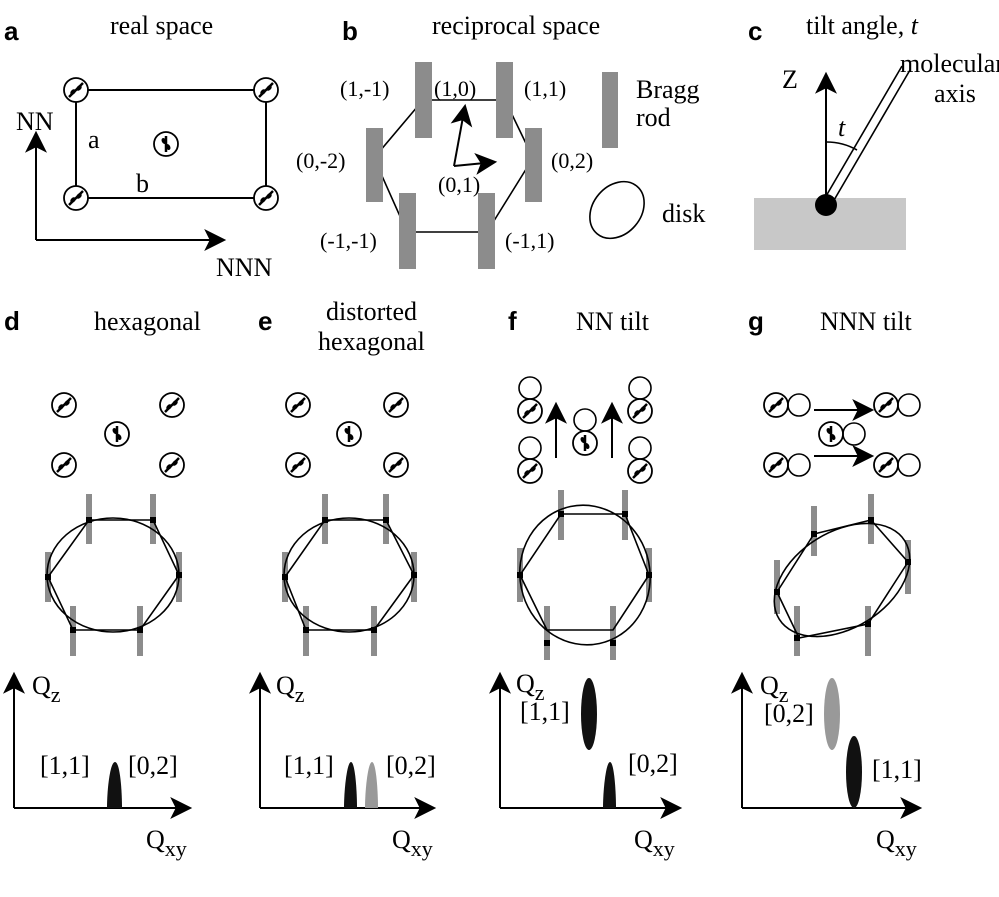  Describe the element at coordinates (113, 575) in the screenshot. I see `bz-diagram-d` at that location.